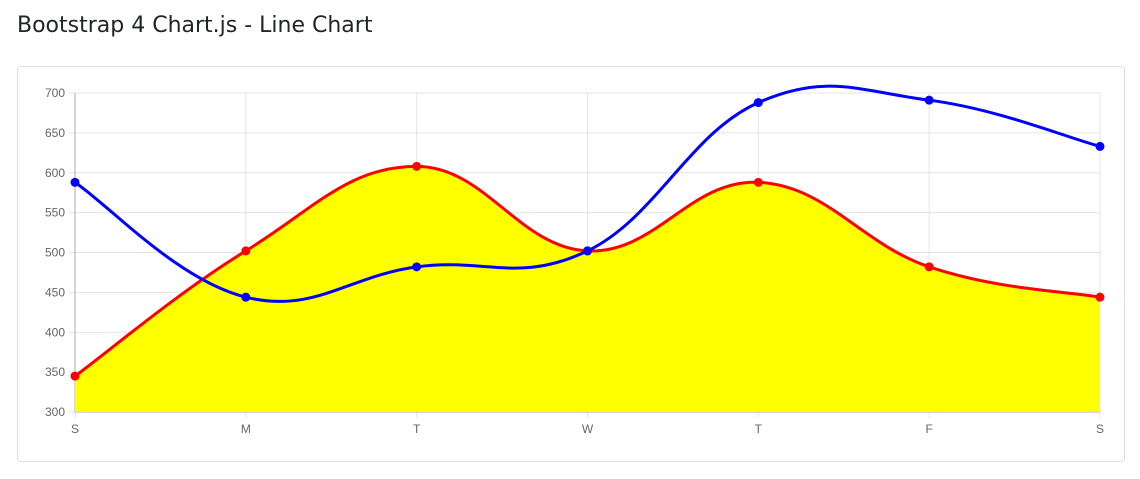  What do you see at coordinates (55, 372) in the screenshot?
I see `y-tick-label: 350` at bounding box center [55, 372].